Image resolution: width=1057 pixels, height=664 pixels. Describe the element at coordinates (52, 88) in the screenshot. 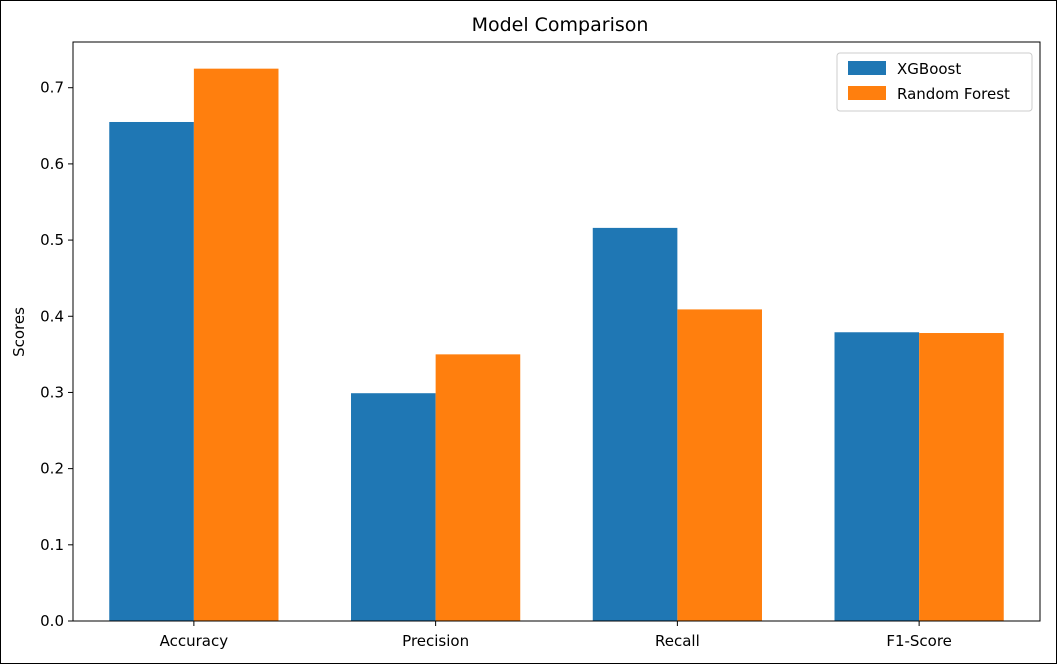

I see `y-tick-label: 0.7` at that location.